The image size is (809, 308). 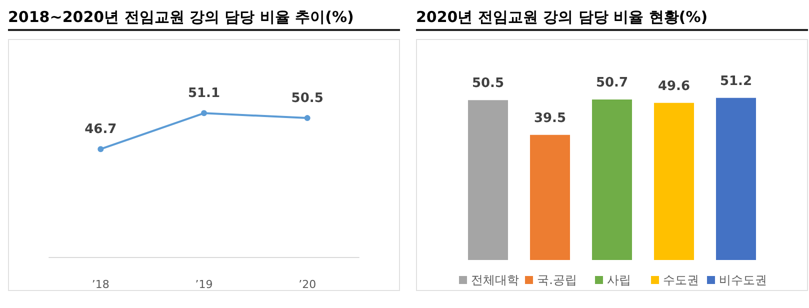 What do you see at coordinates (612, 82) in the screenshot?
I see `data-label: 50.7` at bounding box center [612, 82].